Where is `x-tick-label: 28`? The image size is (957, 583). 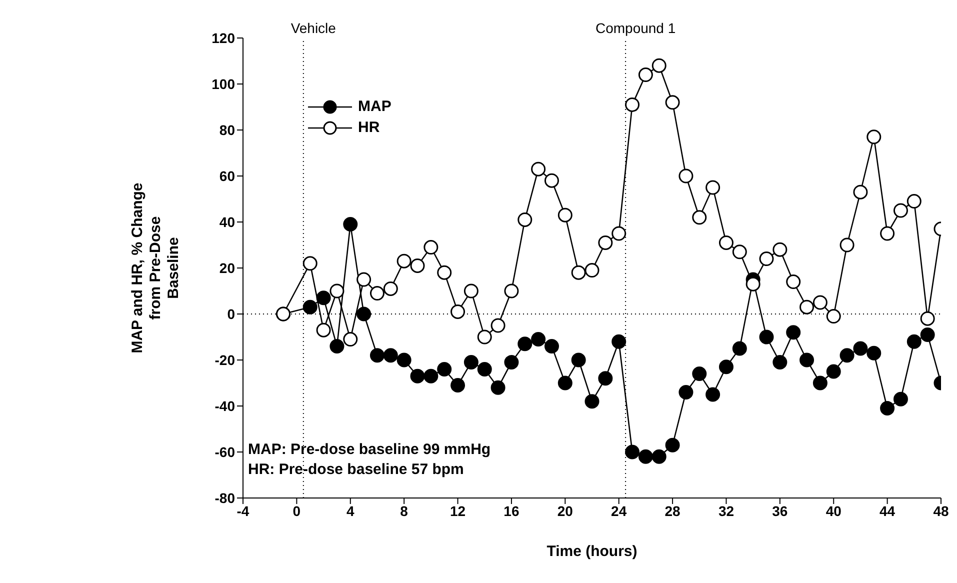 x-tick-label: 28 is located at coordinates (672, 510).